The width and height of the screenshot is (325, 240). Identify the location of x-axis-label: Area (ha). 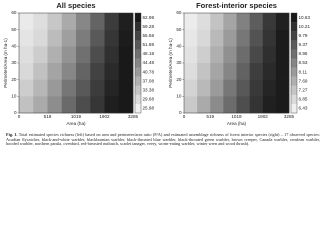
(76, 123).